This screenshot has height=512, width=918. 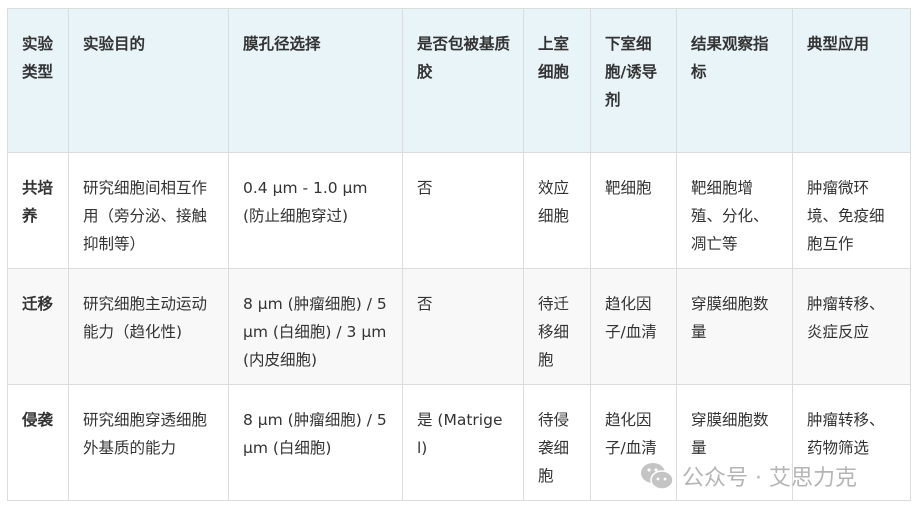 I want to click on table-cell: 靶细胞, so click(x=633, y=210).